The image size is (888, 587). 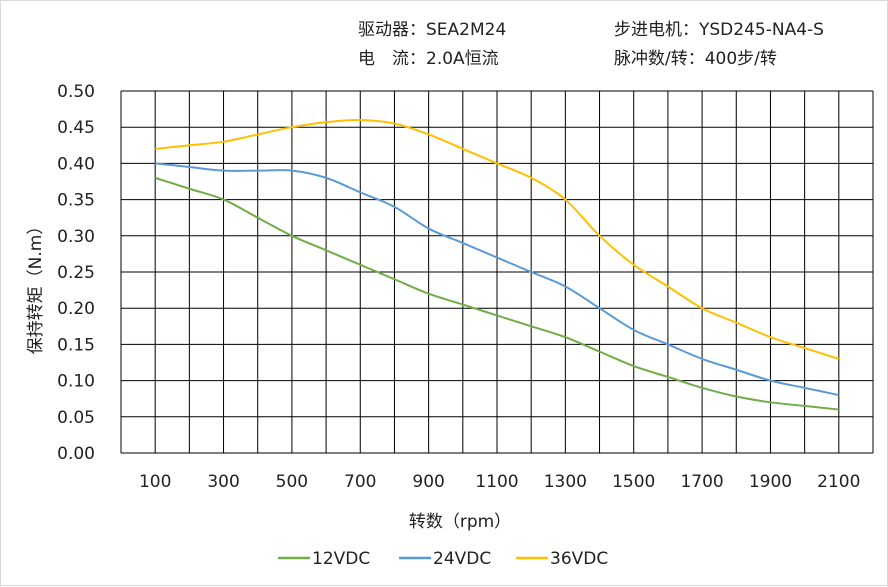 I want to click on driver-label: 驱动器：SEA2M24, so click(x=432, y=30).